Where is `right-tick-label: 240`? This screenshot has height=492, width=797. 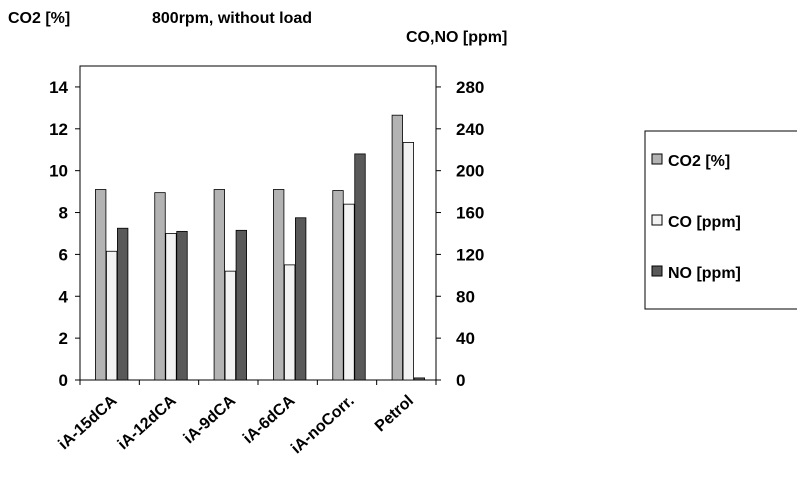
right-tick-label: 240 is located at coordinates (470, 129).